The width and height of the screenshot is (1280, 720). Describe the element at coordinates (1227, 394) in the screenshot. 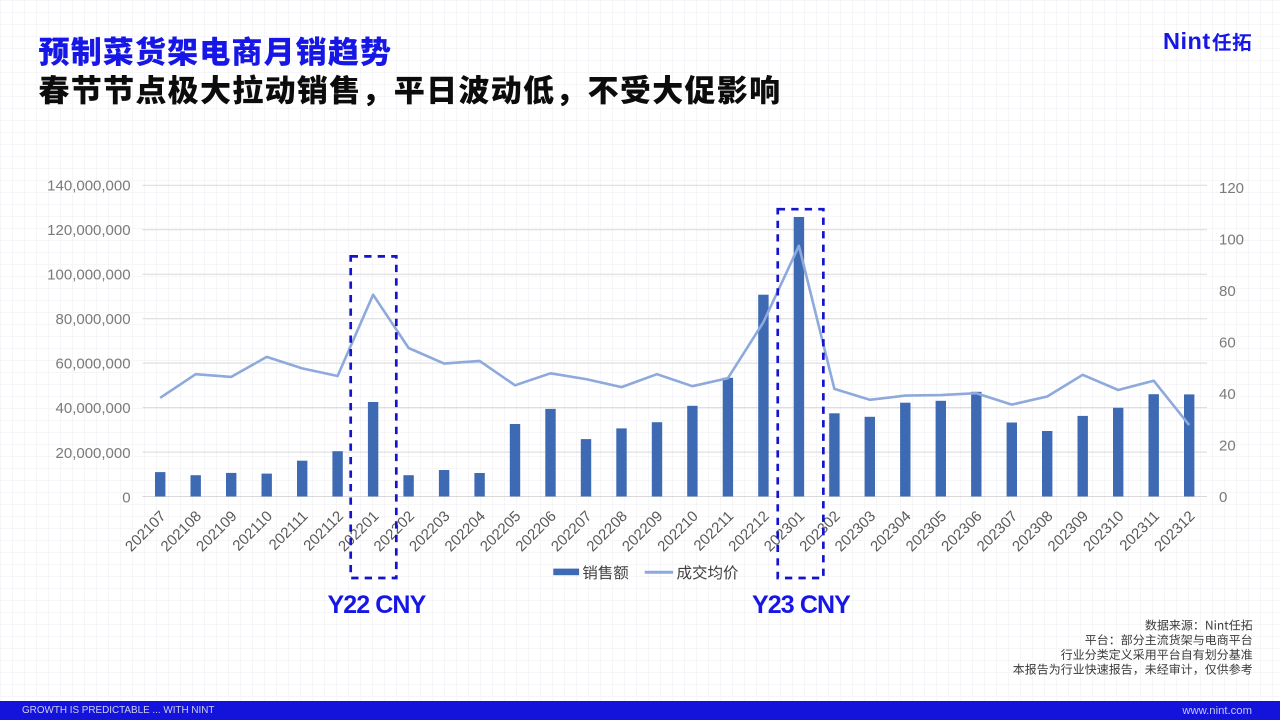

I see `svg-text: 40` at that location.